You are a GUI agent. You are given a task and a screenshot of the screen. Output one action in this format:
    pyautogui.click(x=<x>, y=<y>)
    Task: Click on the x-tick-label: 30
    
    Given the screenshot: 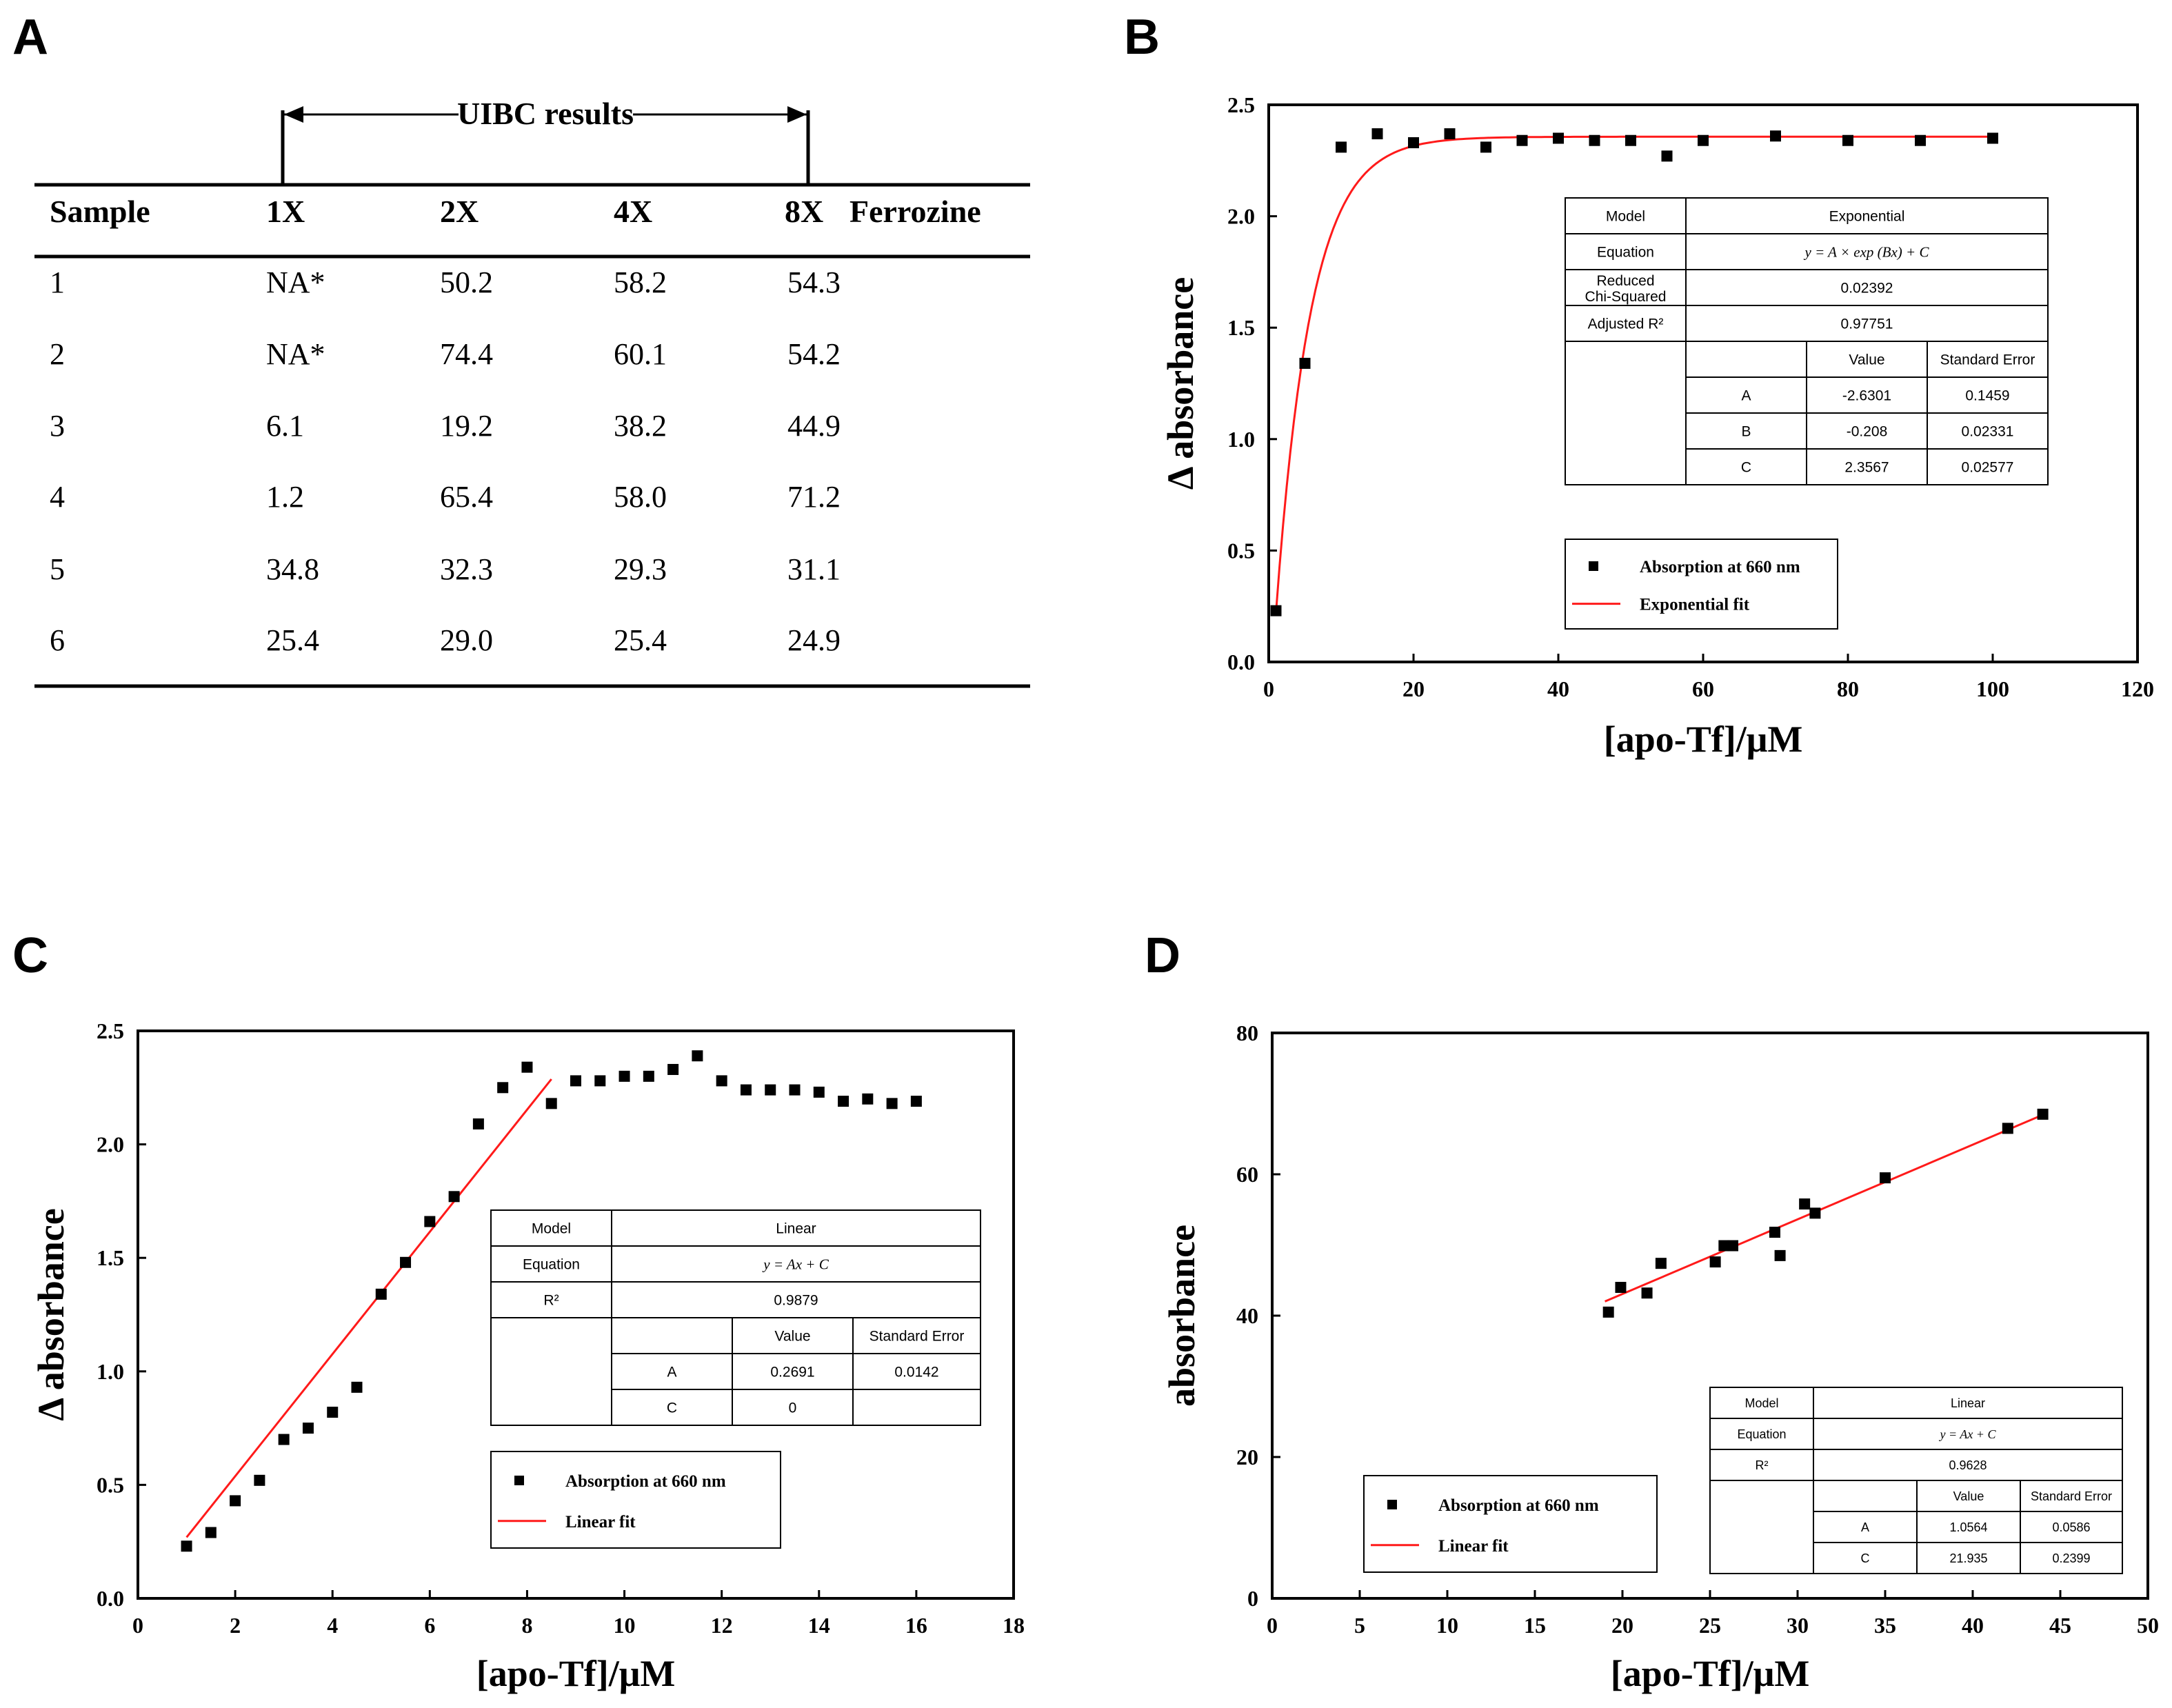 What is the action you would take?
    pyautogui.click(x=1798, y=1625)
    